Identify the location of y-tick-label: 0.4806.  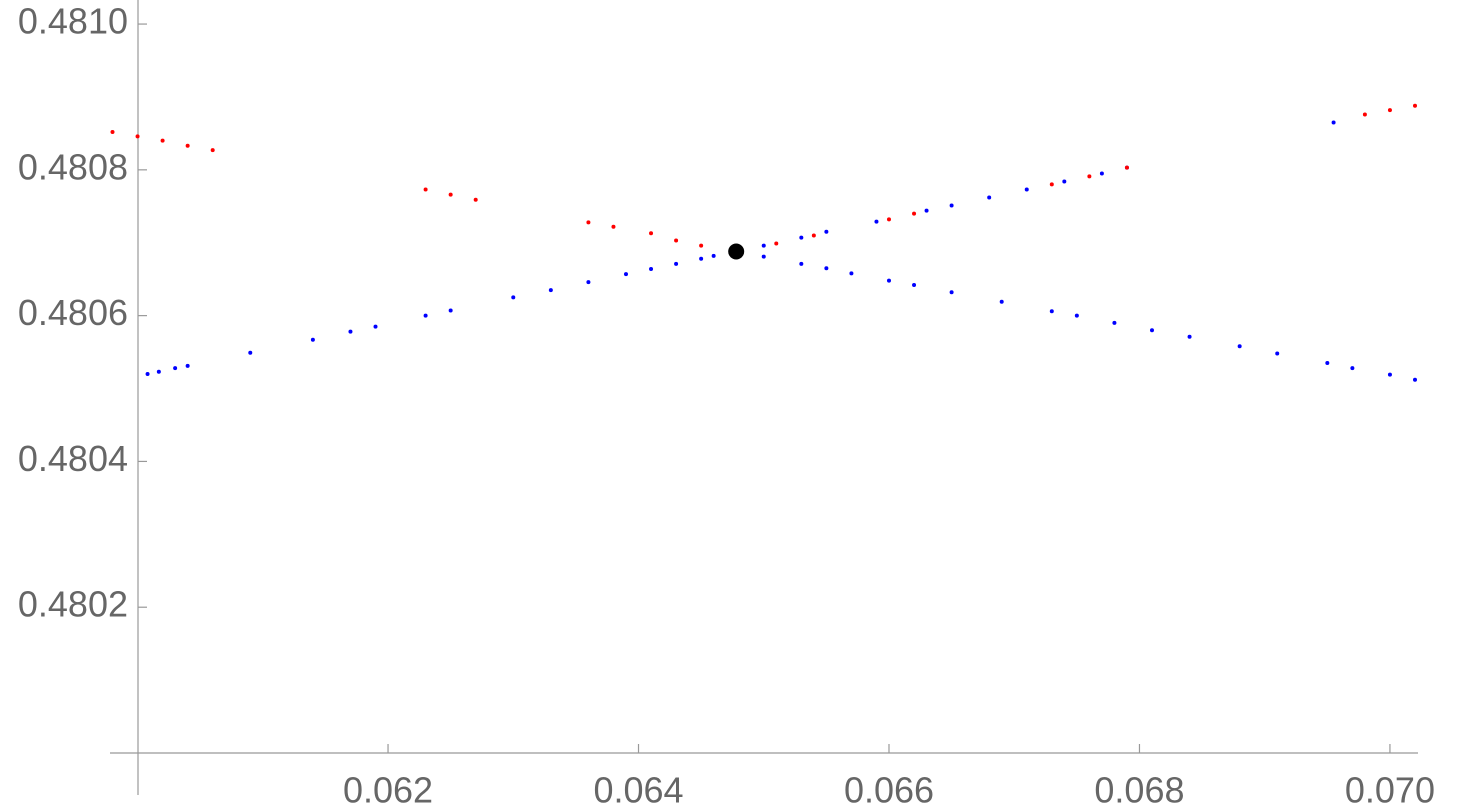
(73, 312).